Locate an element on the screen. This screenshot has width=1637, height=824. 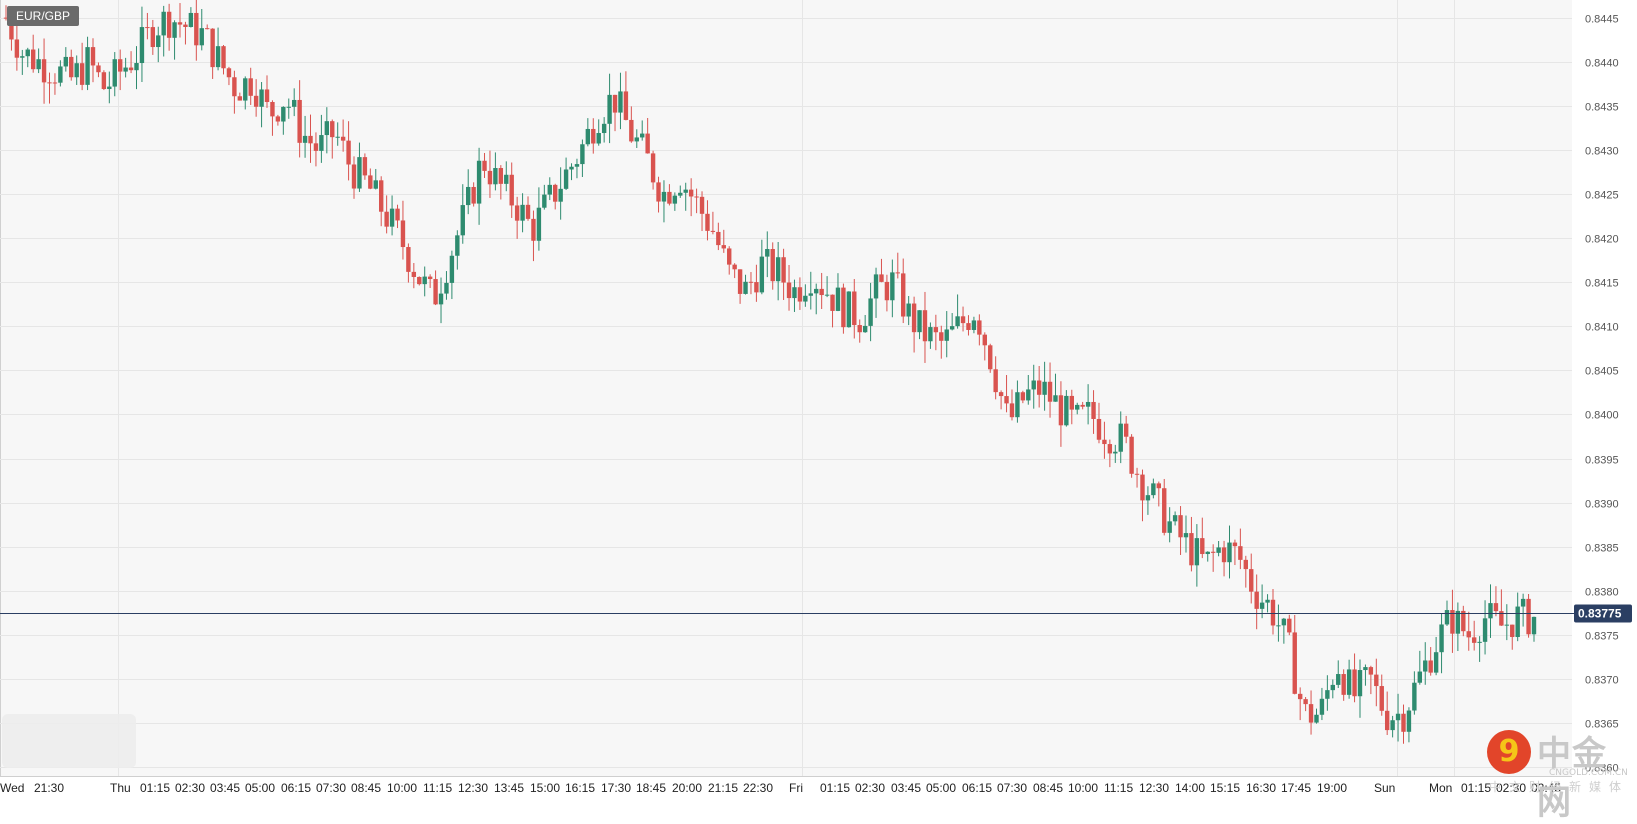
x-tick-label: 17:30 is located at coordinates (616, 788).